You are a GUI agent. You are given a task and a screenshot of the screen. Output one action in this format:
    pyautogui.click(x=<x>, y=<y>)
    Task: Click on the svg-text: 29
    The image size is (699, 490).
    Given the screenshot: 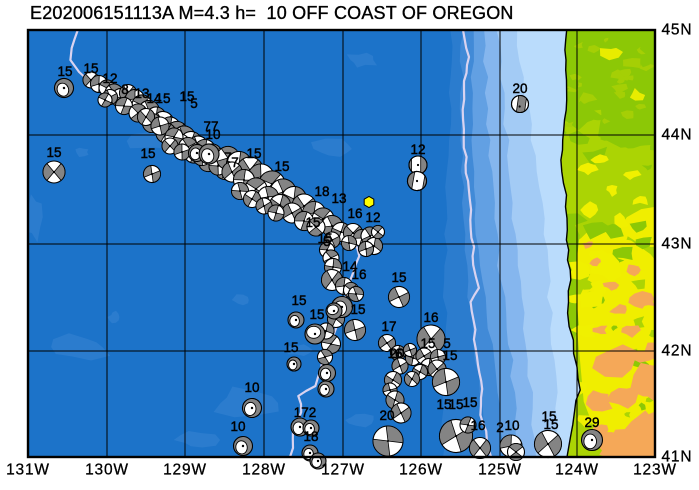 What is the action you would take?
    pyautogui.click(x=591, y=422)
    